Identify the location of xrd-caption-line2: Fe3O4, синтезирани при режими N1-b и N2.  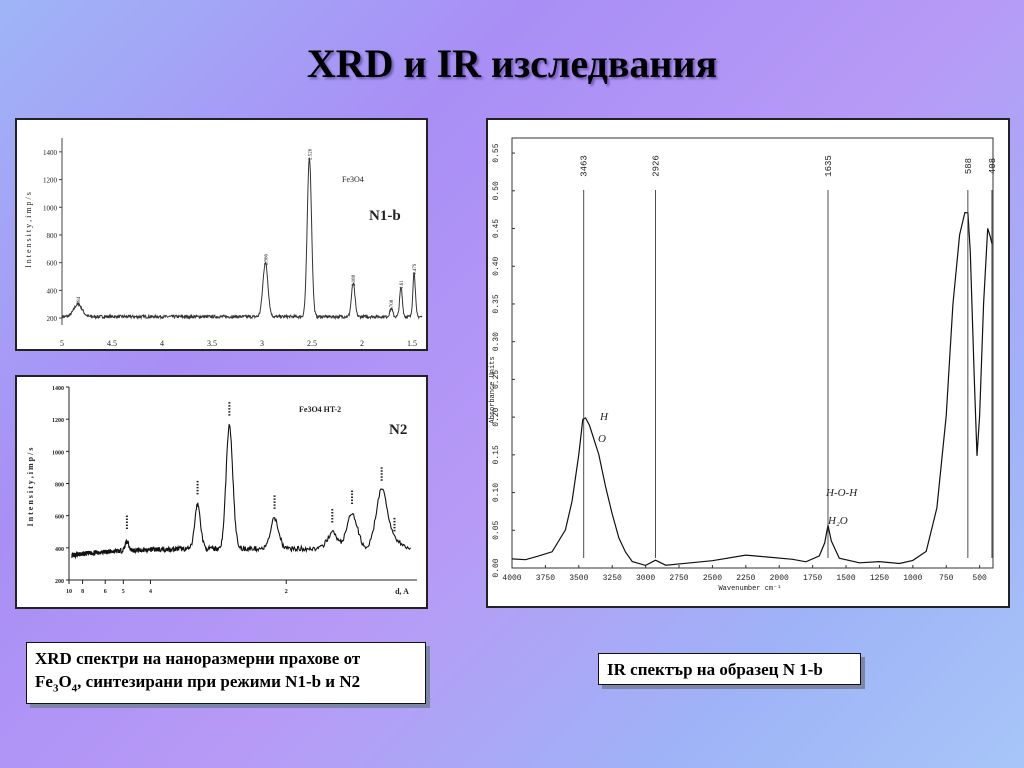
(226, 685).